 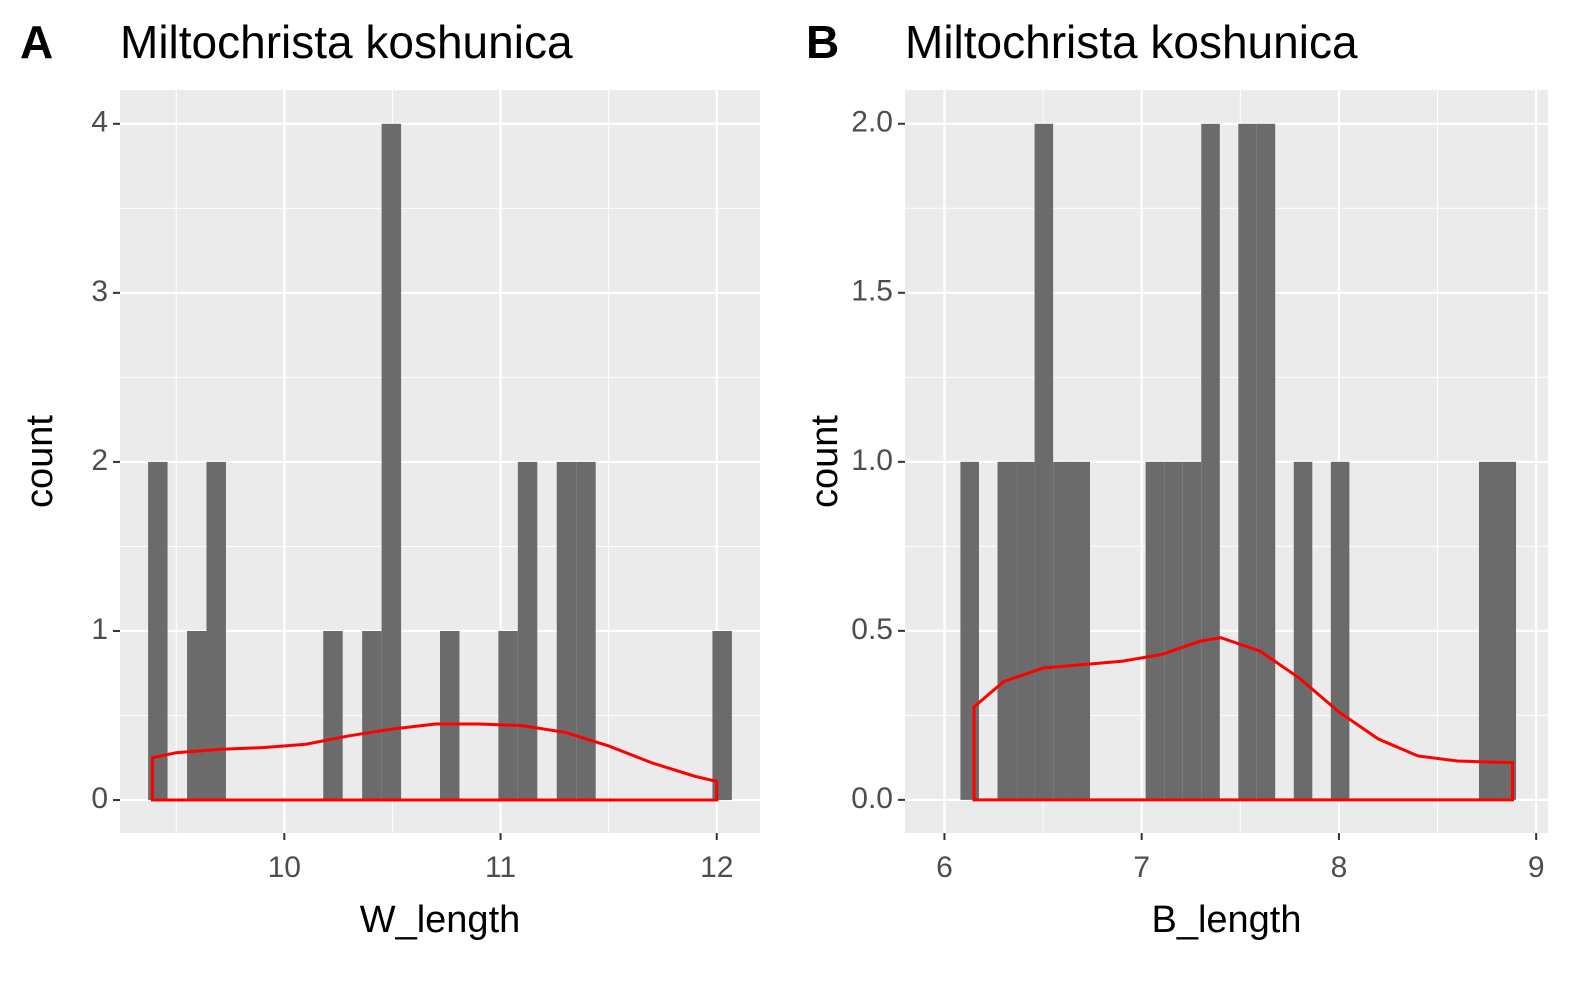 I want to click on y-tick-label: 4, so click(x=99, y=122).